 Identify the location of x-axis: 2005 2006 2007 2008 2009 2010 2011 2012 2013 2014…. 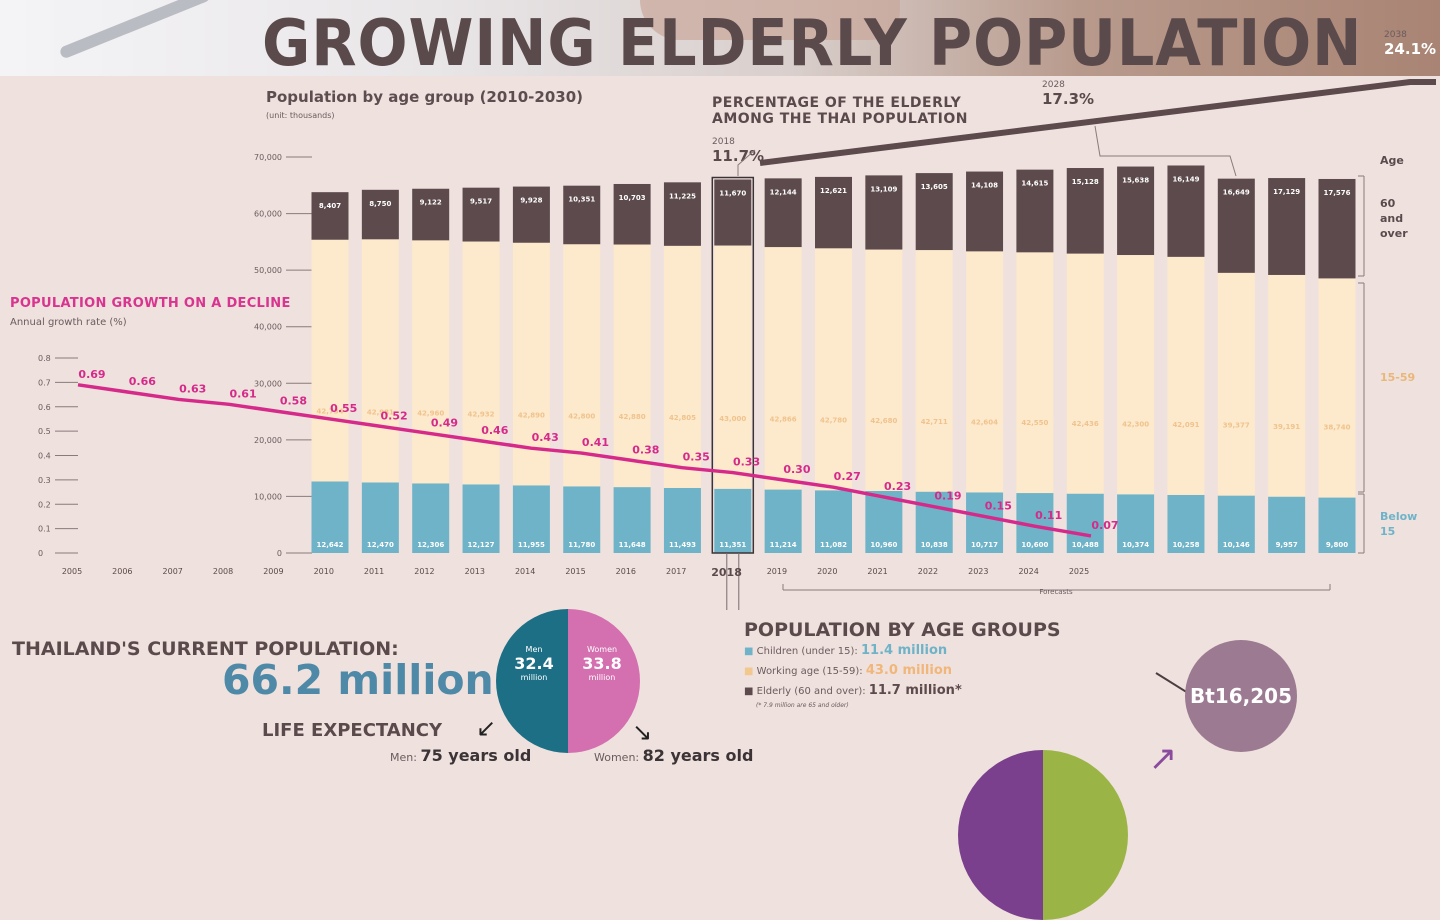
(696, 581).